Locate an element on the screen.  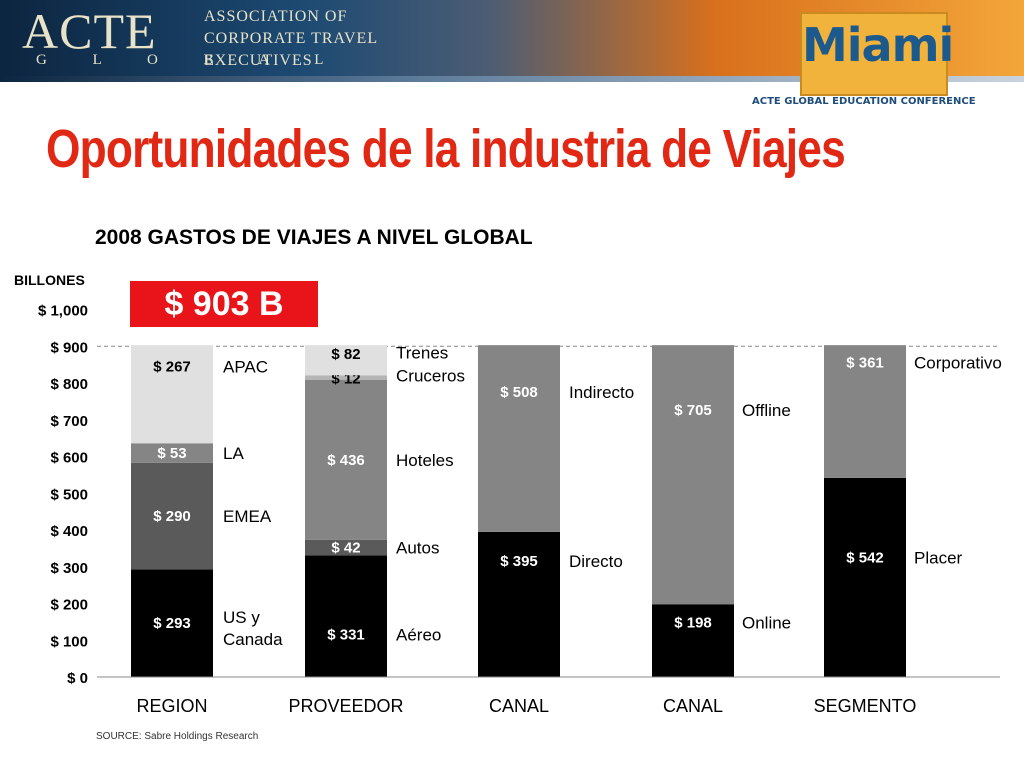
segment-name-label: Hoteles is located at coordinates (425, 460).